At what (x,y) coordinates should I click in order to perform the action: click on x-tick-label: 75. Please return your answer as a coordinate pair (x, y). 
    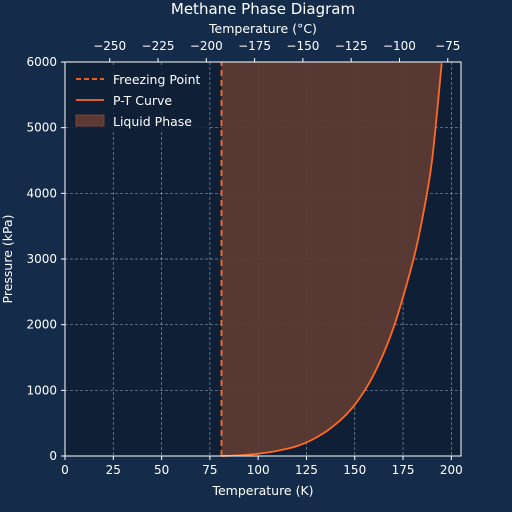
    Looking at the image, I should click on (209, 470).